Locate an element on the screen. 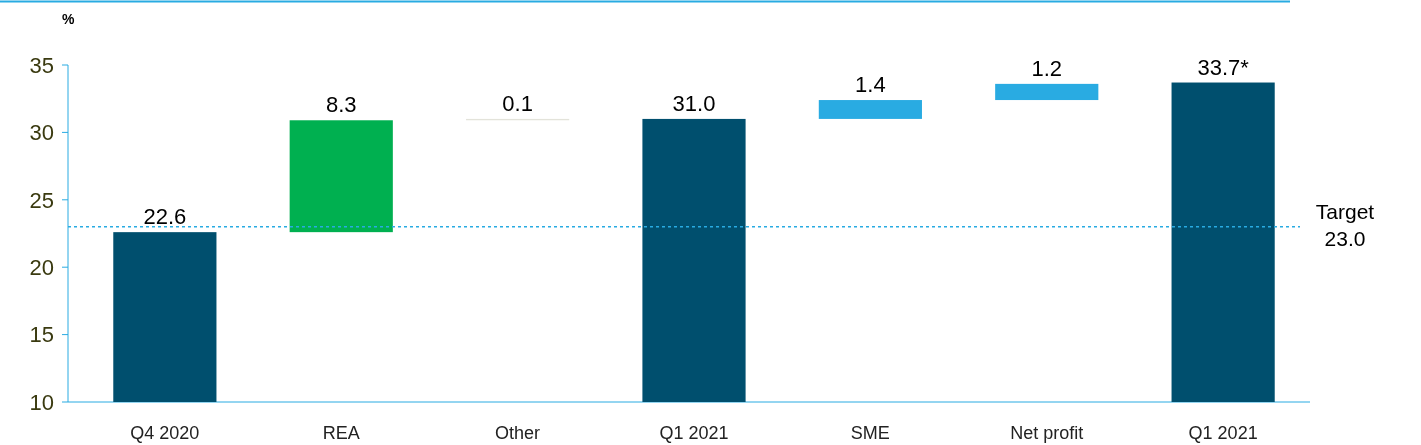  x-tick-label: REA is located at coordinates (341, 433).